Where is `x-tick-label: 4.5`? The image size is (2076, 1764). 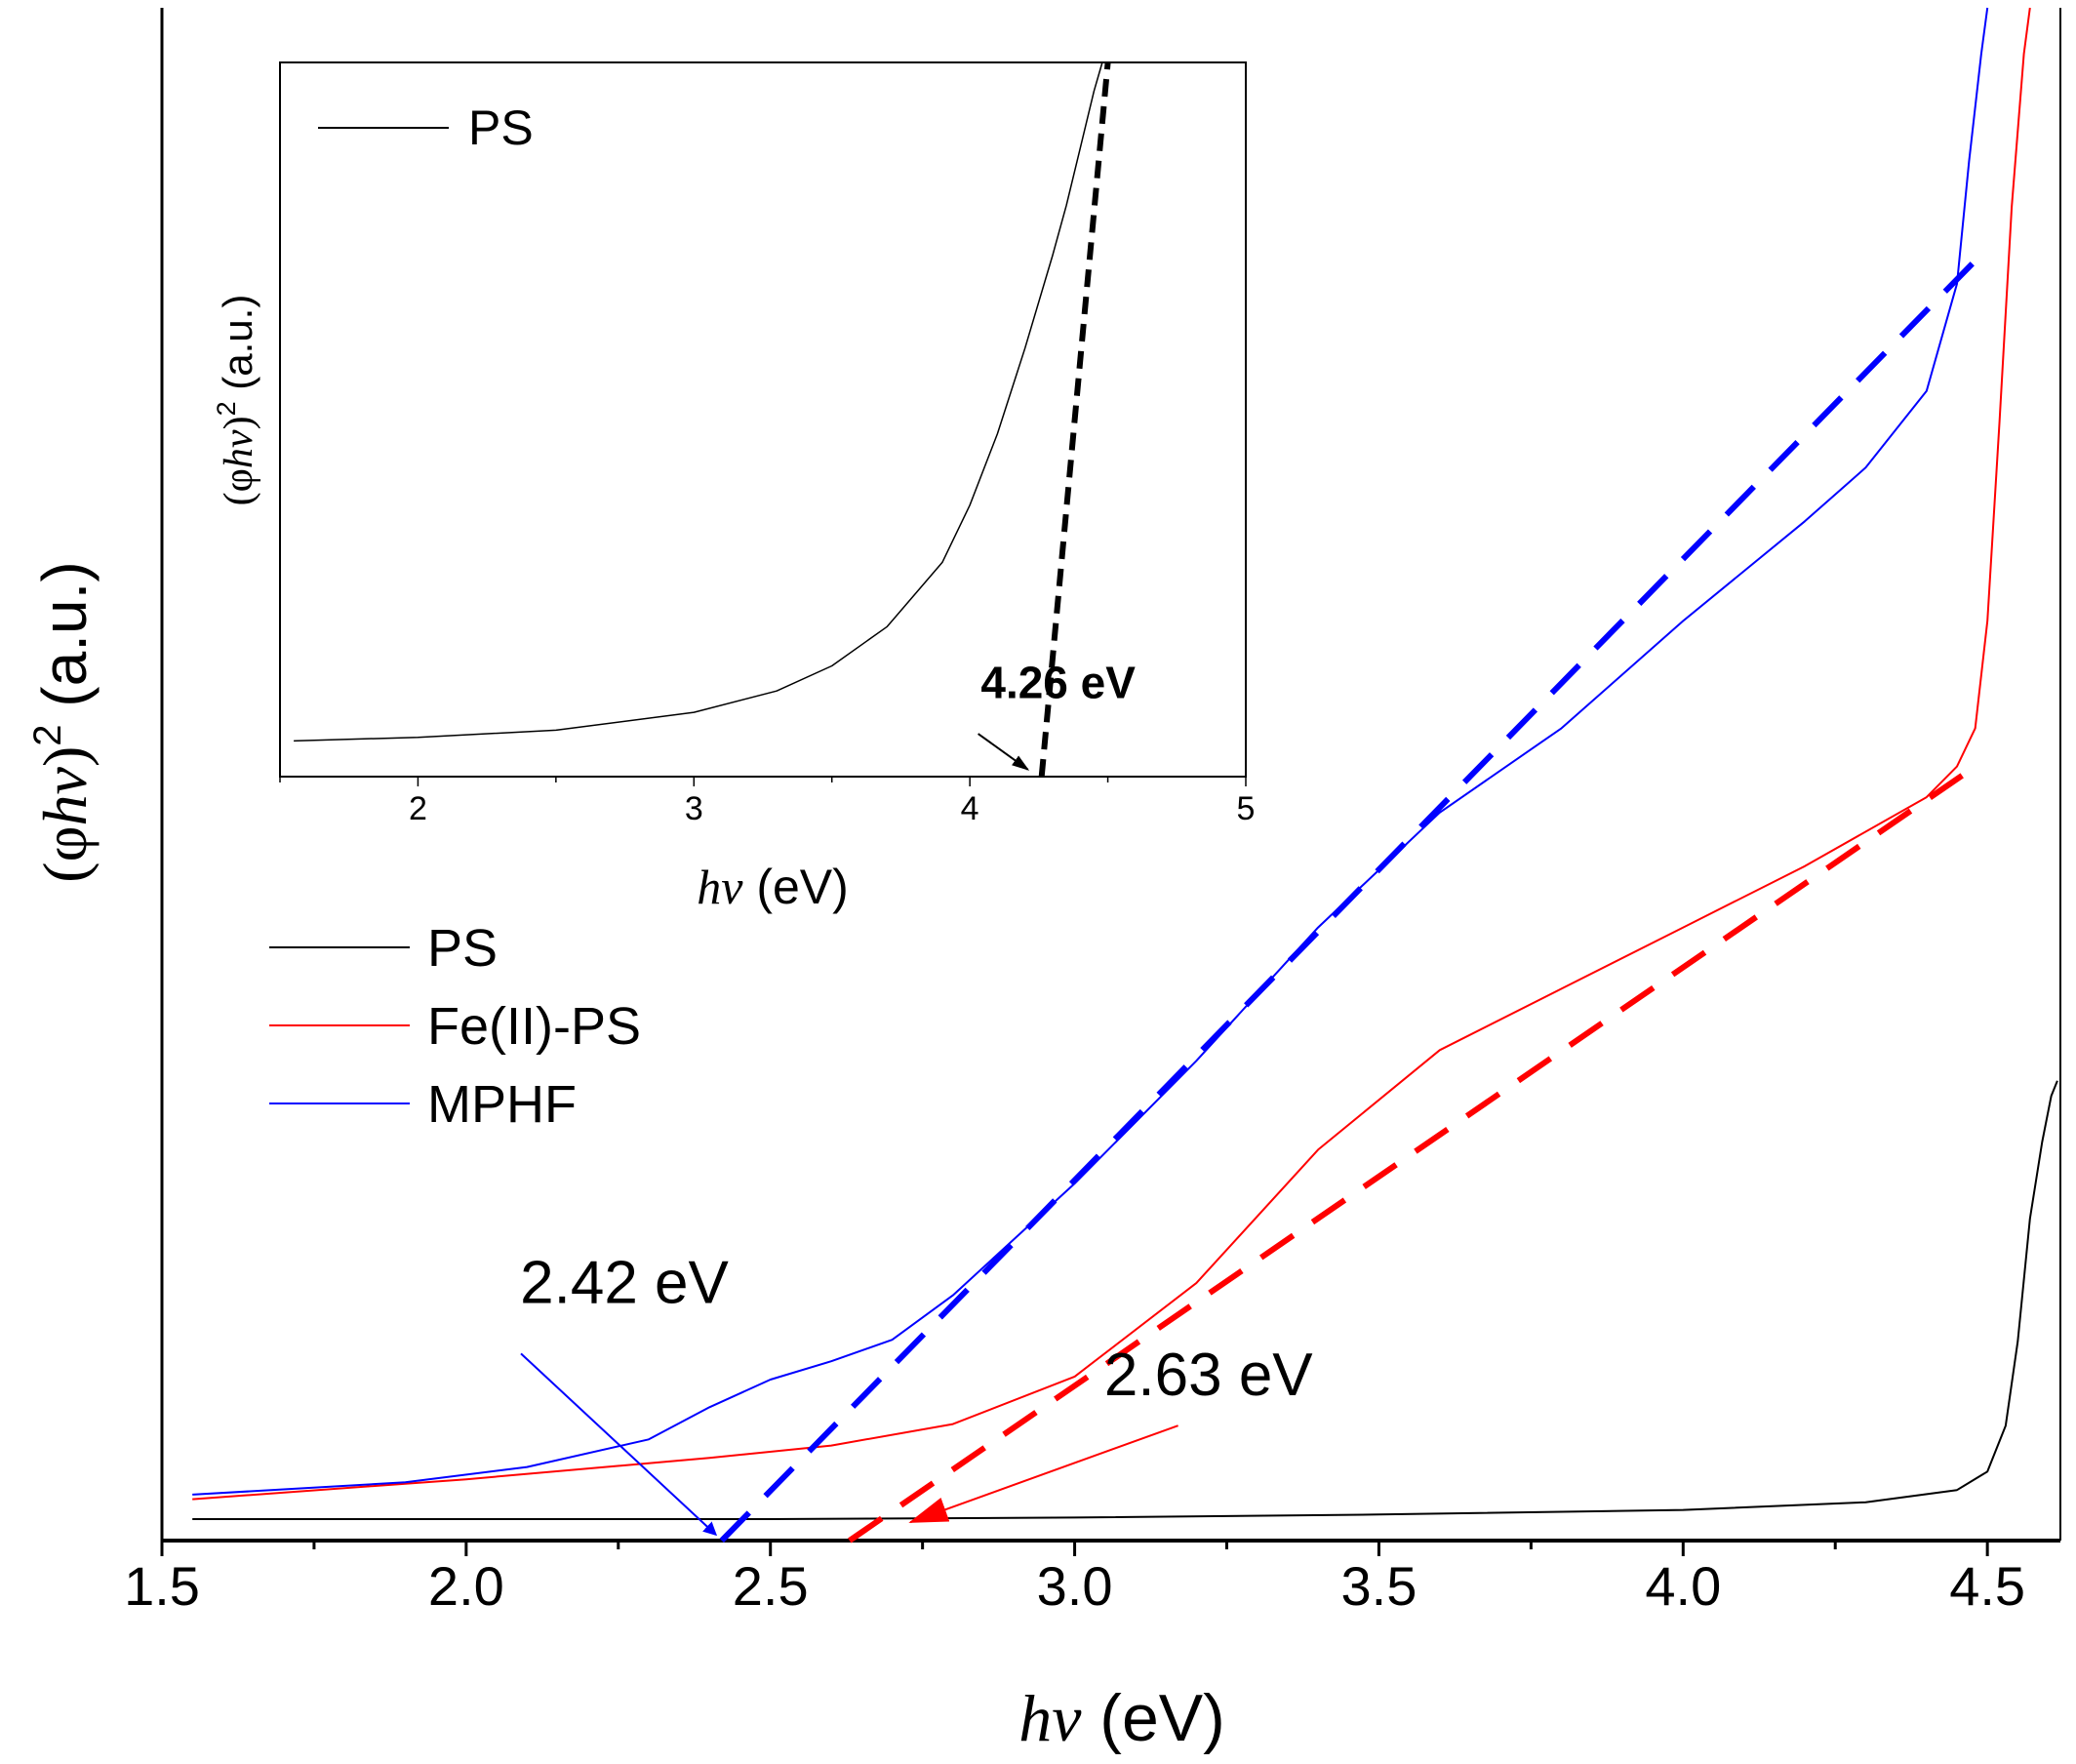 x-tick-label: 4.5 is located at coordinates (1987, 1586).